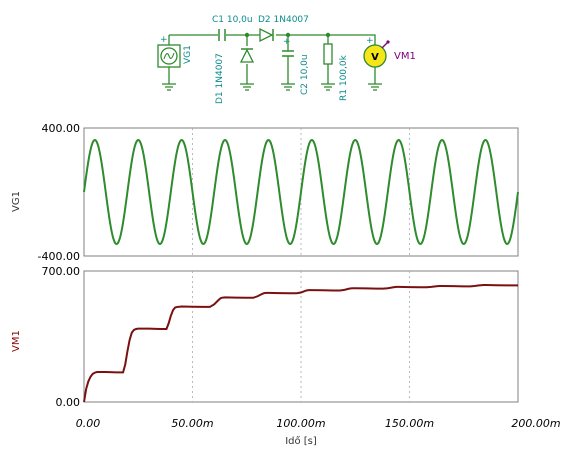  Describe the element at coordinates (169, 56) in the screenshot. I see `vg1-source-symbol` at that location.